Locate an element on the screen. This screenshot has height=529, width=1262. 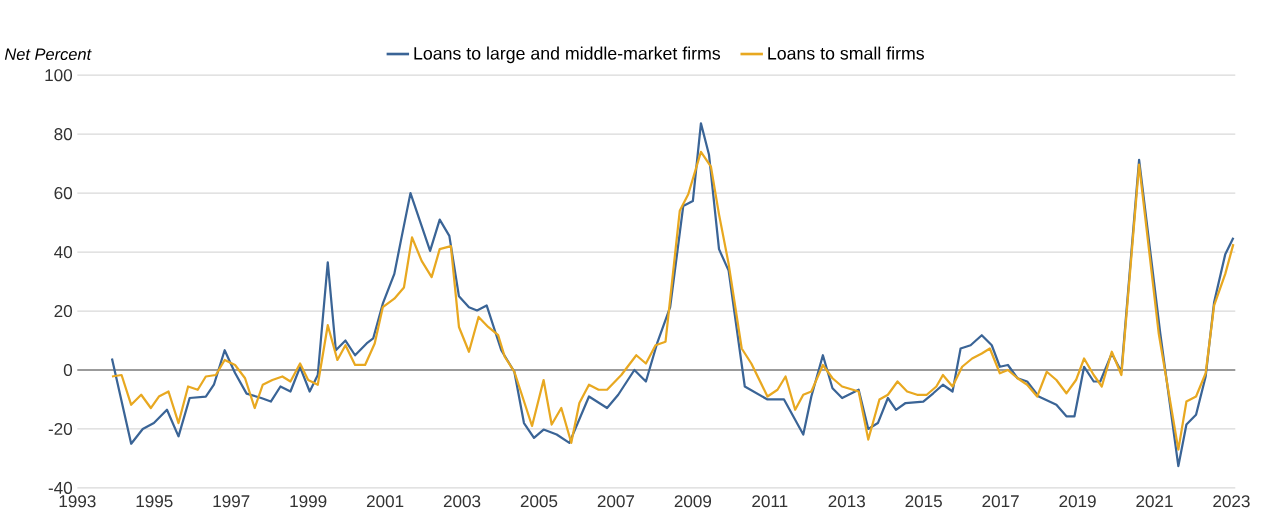
y-tick-label: -20 is located at coordinates (60, 428).